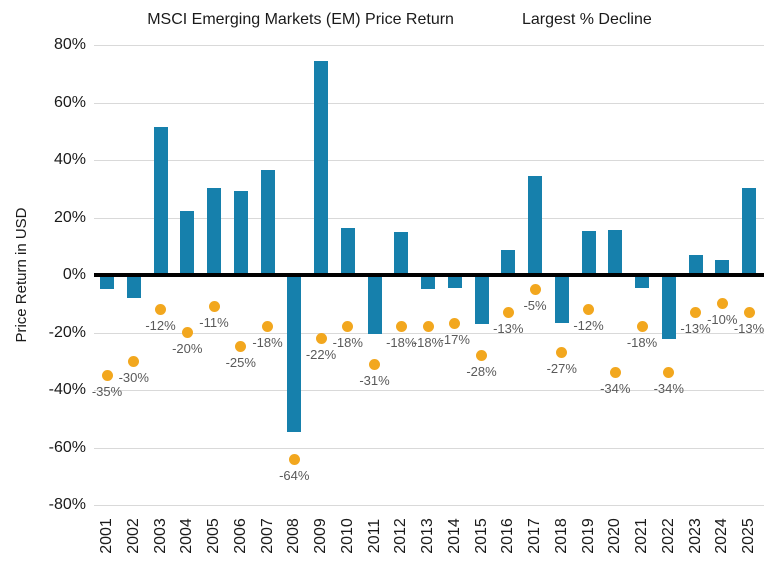 The image size is (780, 566). I want to click on bar-2005, so click(214, 231).